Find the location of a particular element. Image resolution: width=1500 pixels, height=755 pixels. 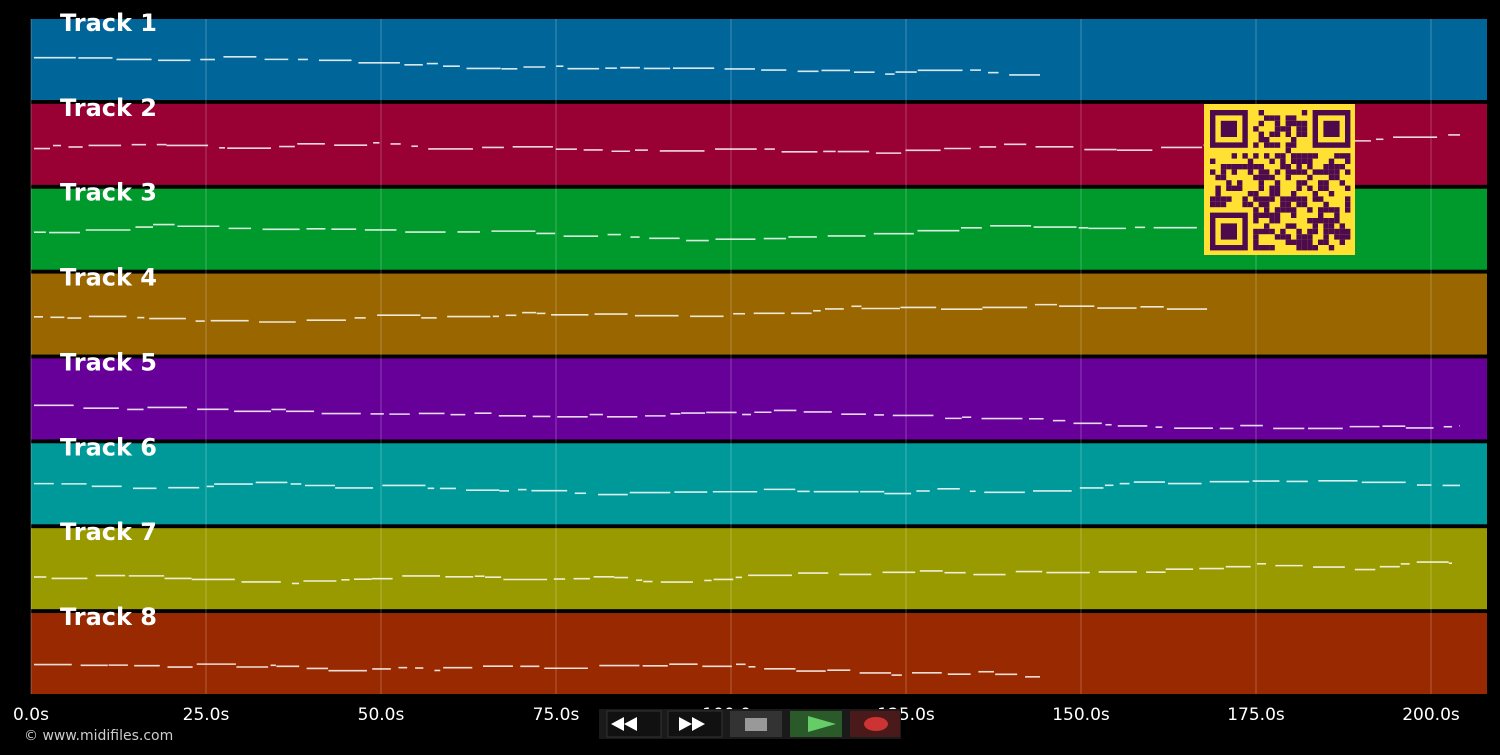

qr-finder is located at coordinates (1331, 128).